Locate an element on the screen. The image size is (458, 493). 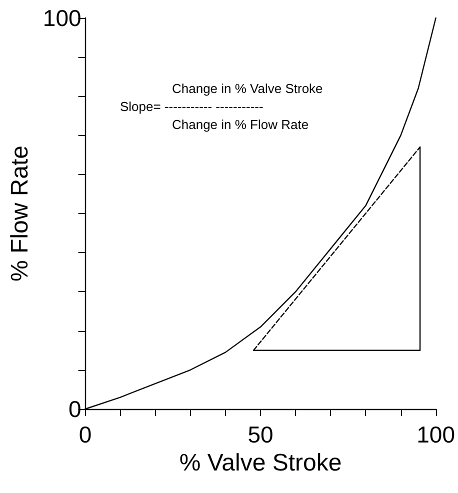
annotation: Slope= ----------- ----------- is located at coordinates (192, 106).